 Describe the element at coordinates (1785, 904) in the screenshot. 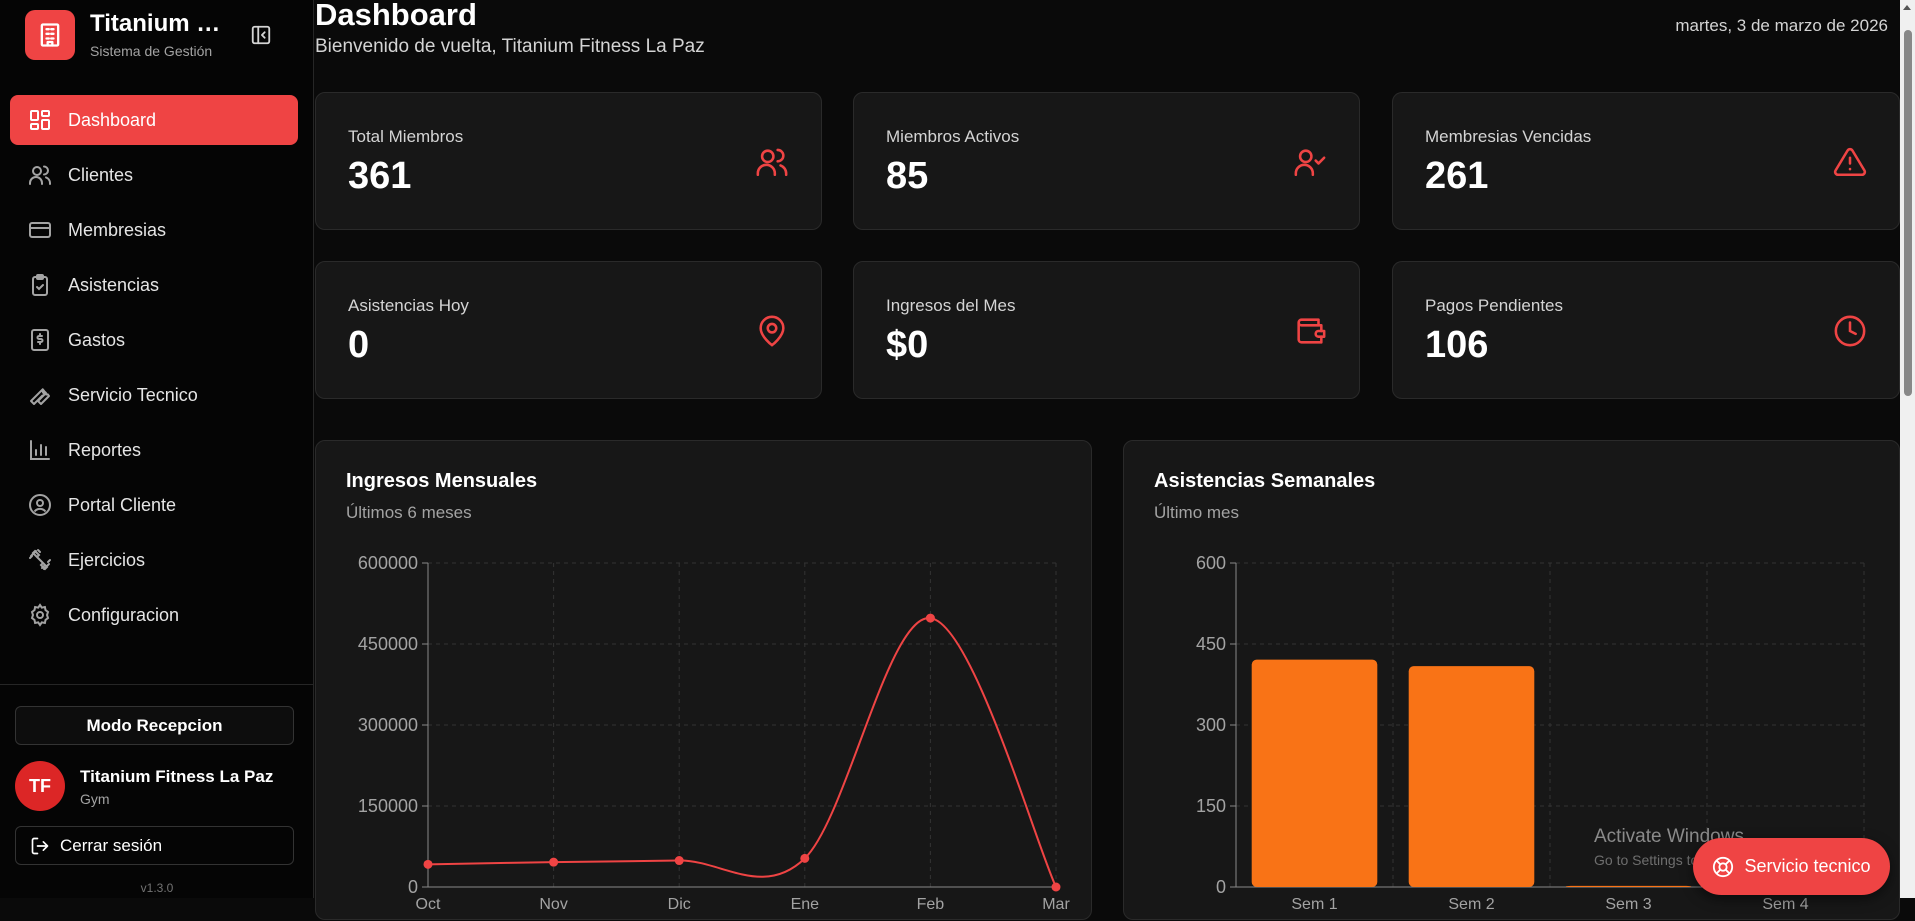

I see `x-tick-label: Sem 4` at that location.